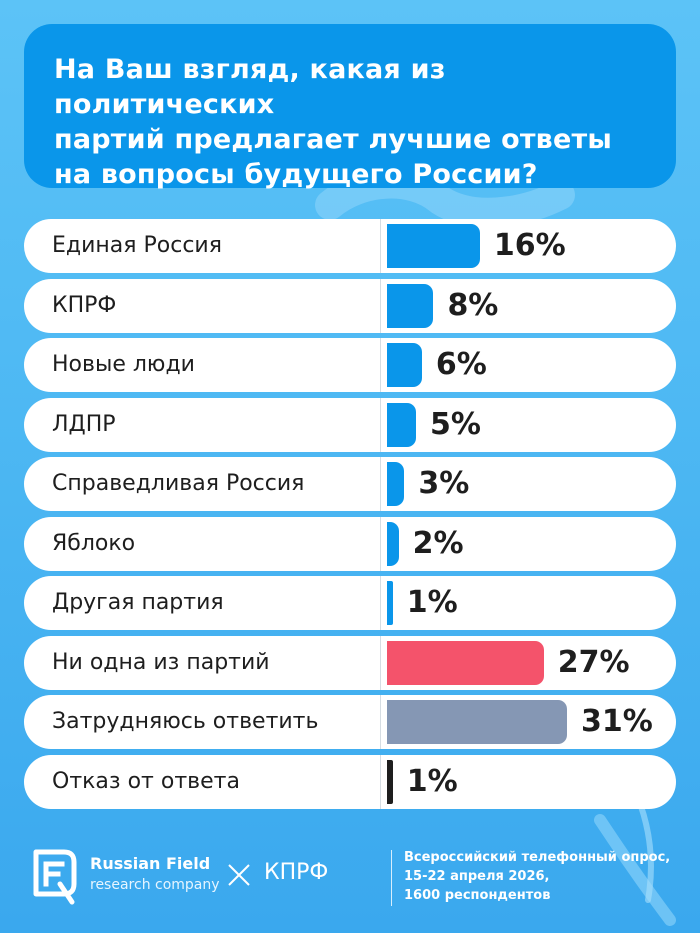 The width and height of the screenshot is (700, 933). What do you see at coordinates (391, 878) in the screenshot?
I see `footer-divider` at bounding box center [391, 878].